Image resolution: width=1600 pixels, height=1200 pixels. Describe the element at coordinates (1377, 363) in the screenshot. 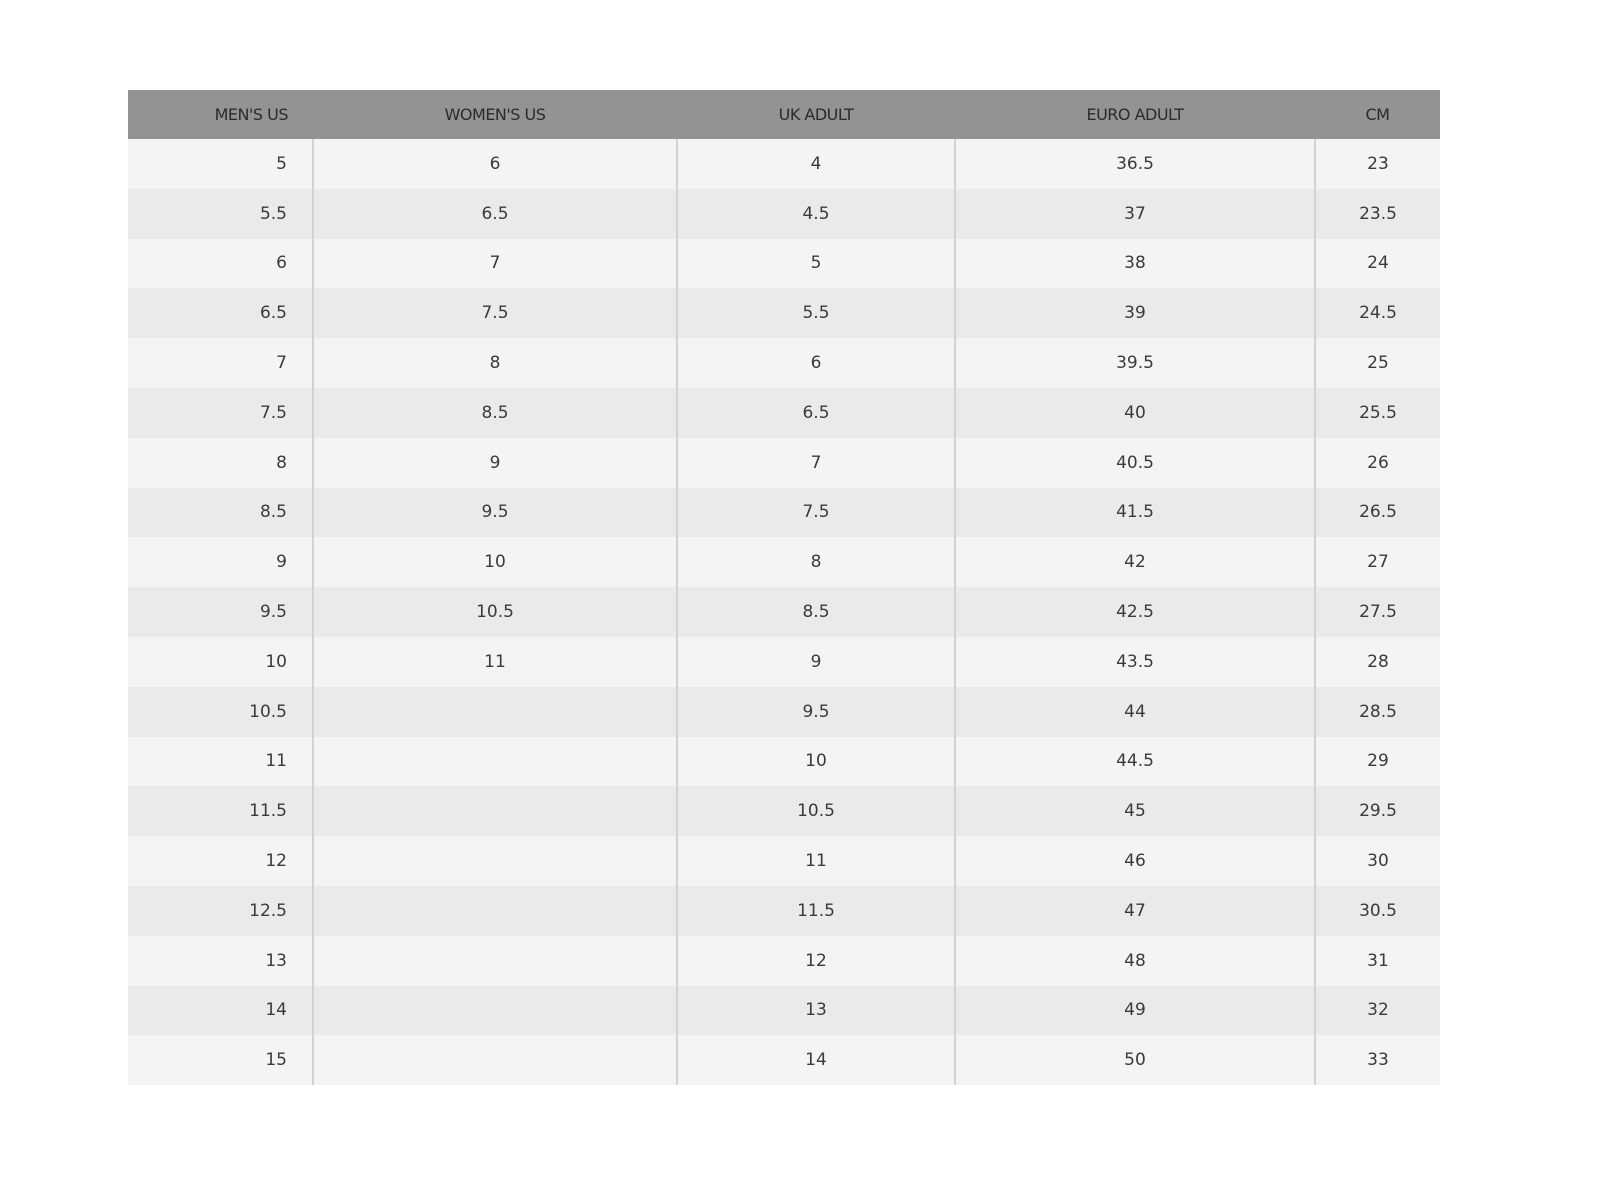

I see `cell-cm: 25` at that location.